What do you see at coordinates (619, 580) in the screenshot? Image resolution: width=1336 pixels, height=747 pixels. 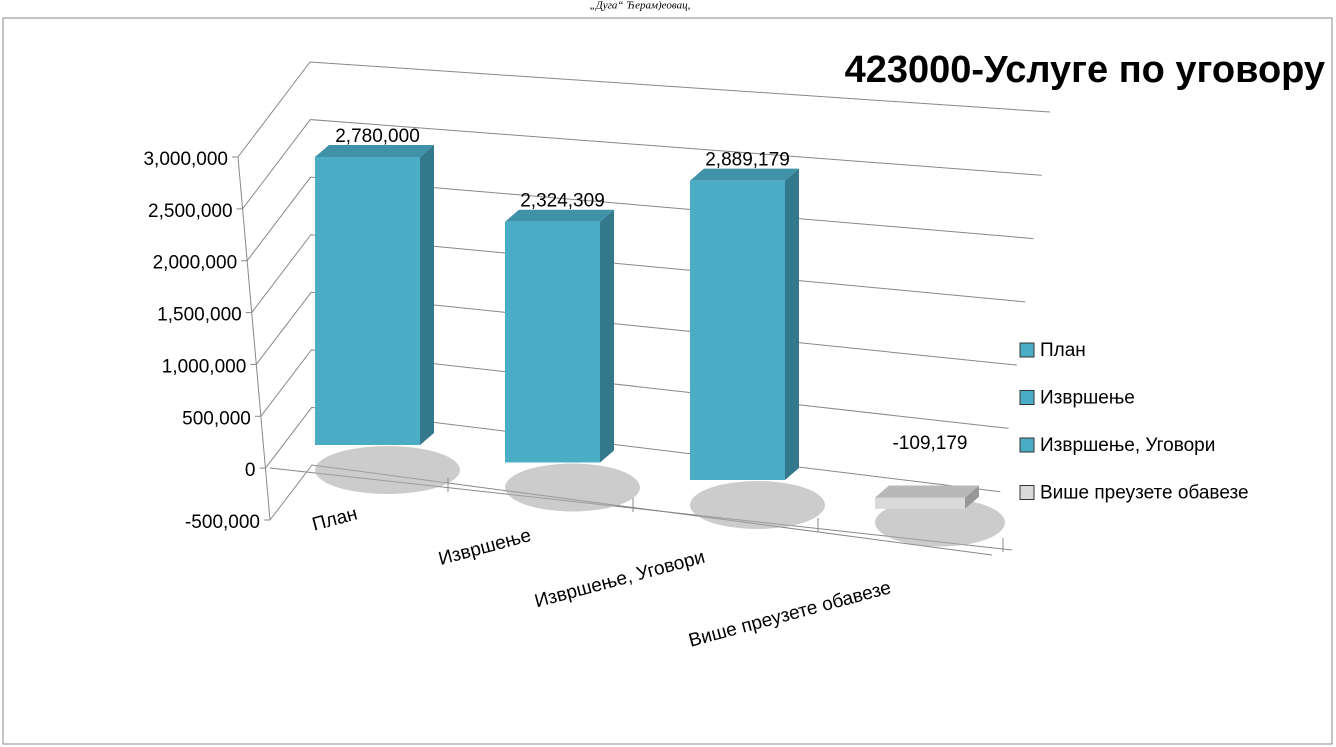 I see `x-tick-label: Извршење, Уговори` at bounding box center [619, 580].